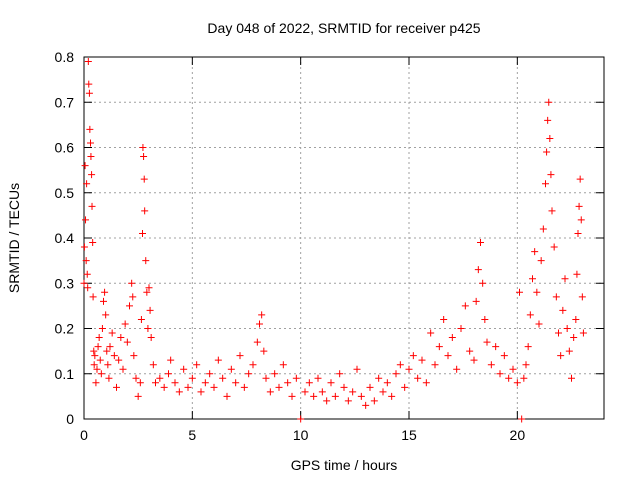  What do you see at coordinates (14, 238) in the screenshot?
I see `y-axis-label: SRMTID / TECUs` at bounding box center [14, 238].